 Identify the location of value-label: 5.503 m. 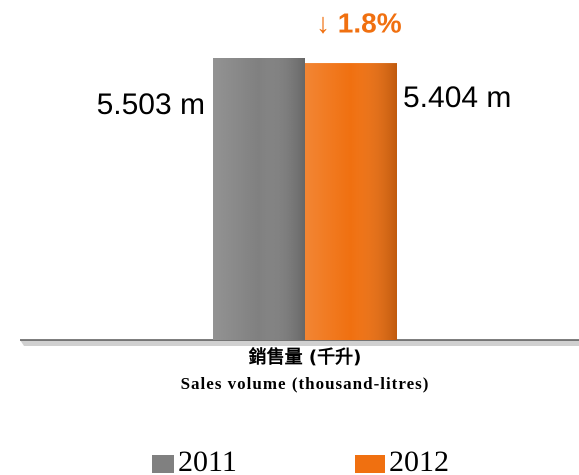
(151, 104).